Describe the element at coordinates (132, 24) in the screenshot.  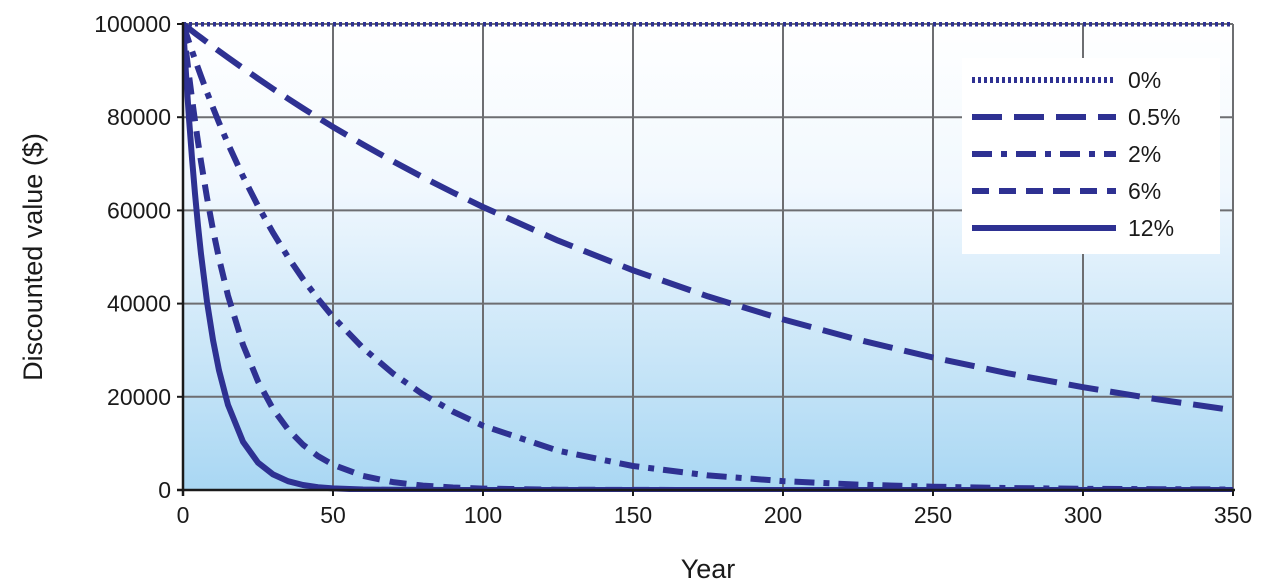
I see `y-tick-label: 100000` at that location.